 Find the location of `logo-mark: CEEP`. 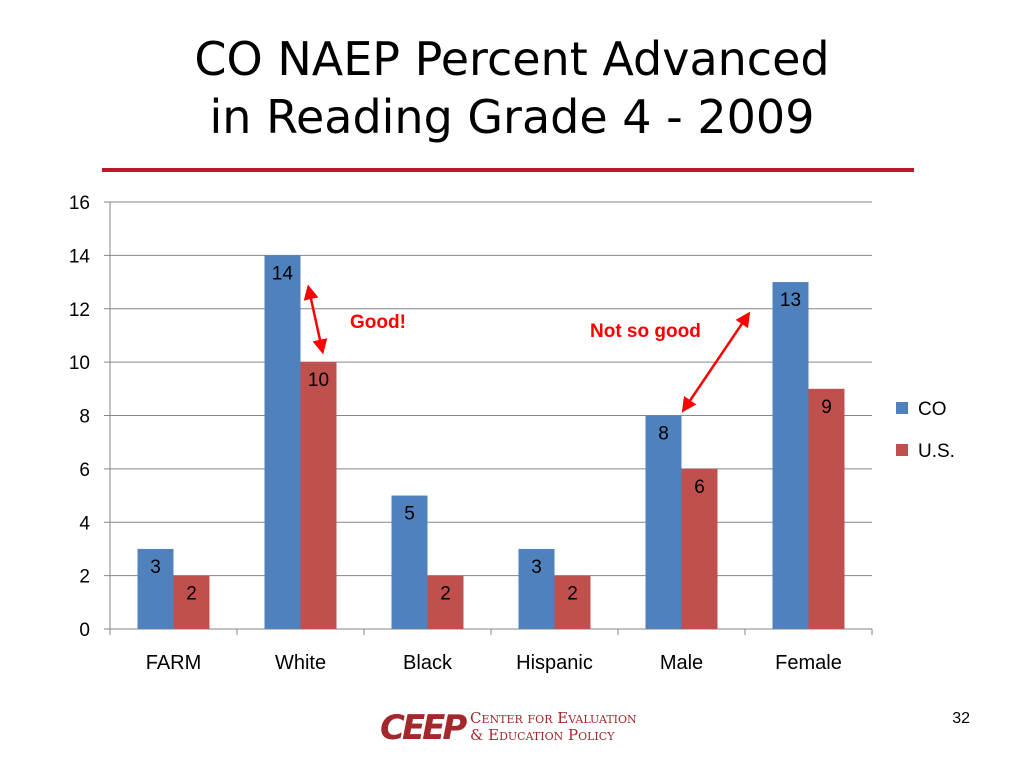

logo-mark: CEEP is located at coordinates (423, 728).